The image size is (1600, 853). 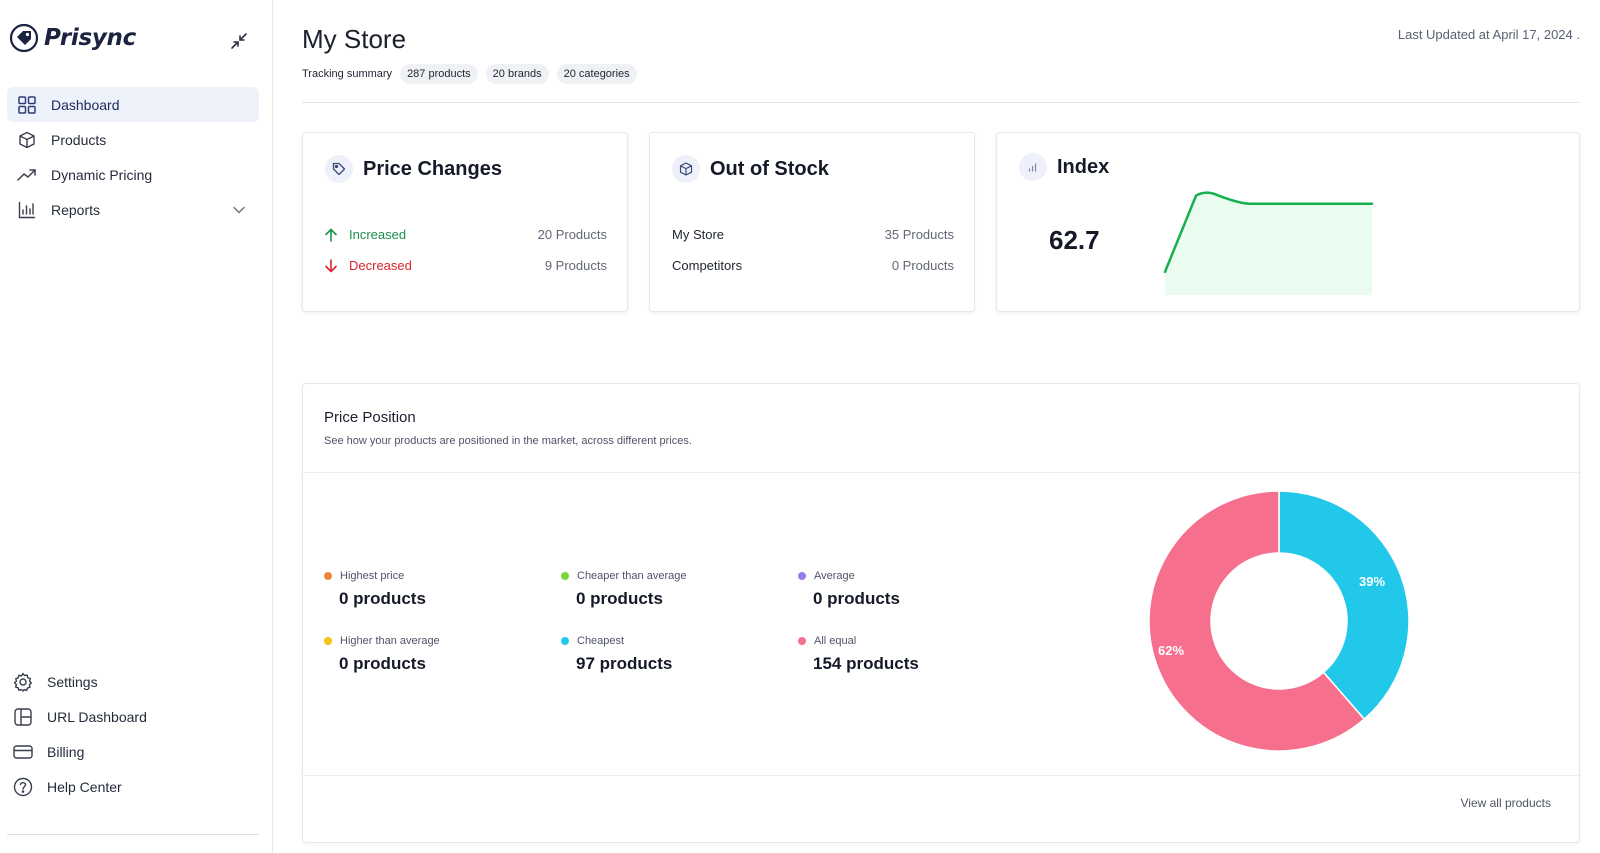 What do you see at coordinates (1506, 803) in the screenshot?
I see `view-all-products-link: View all products` at bounding box center [1506, 803].